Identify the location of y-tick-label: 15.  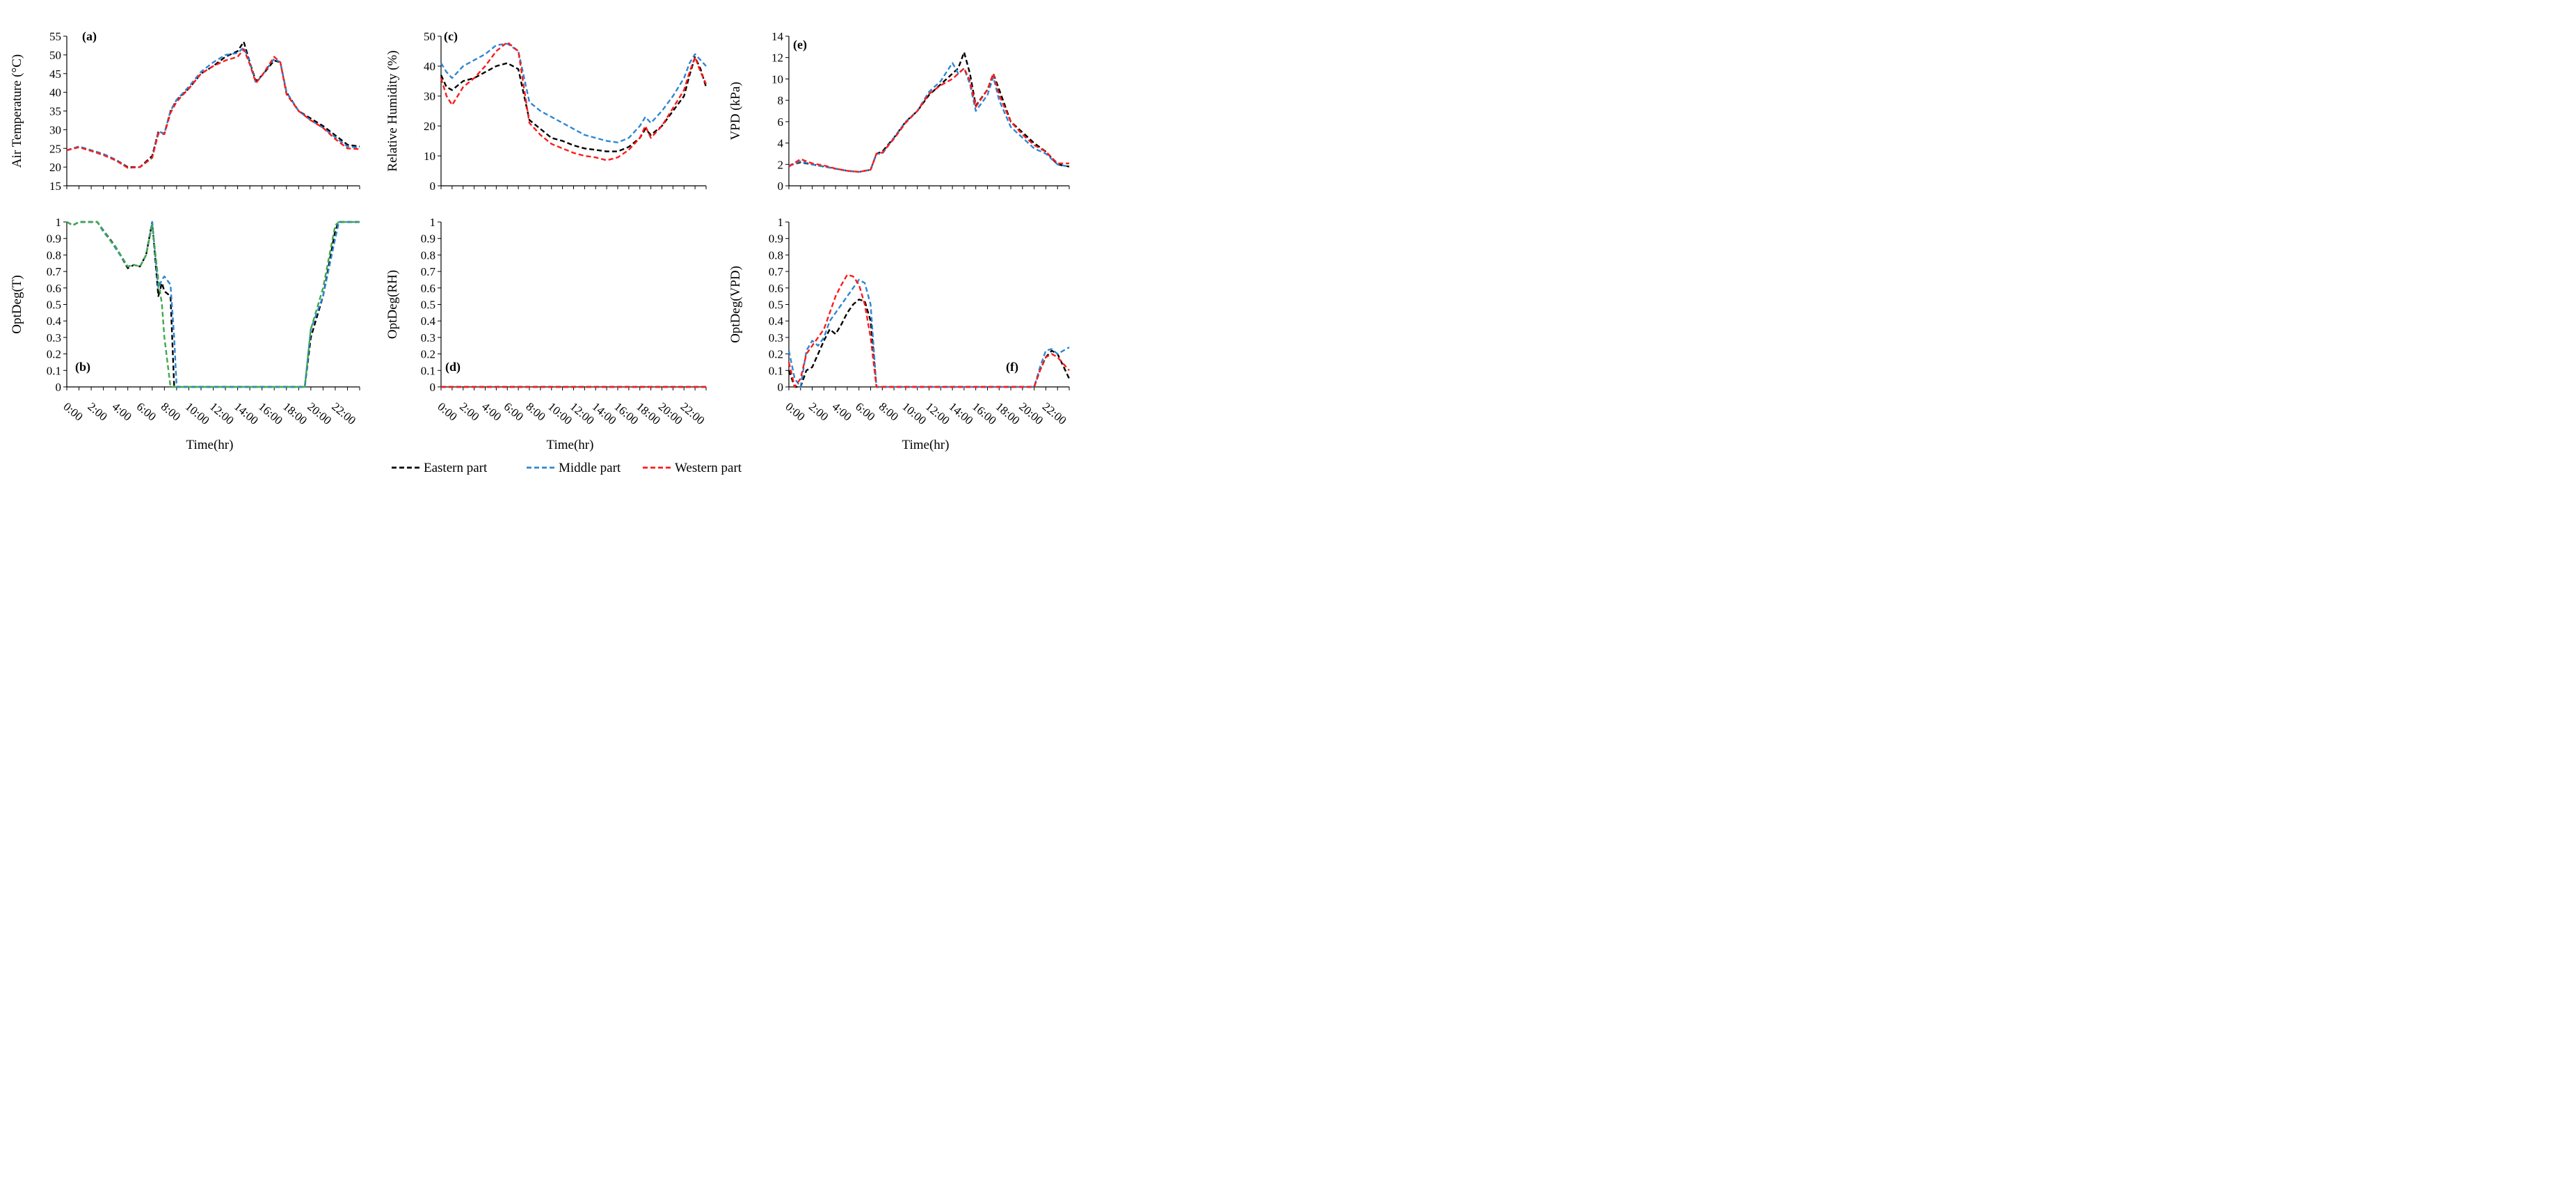
(55, 186).